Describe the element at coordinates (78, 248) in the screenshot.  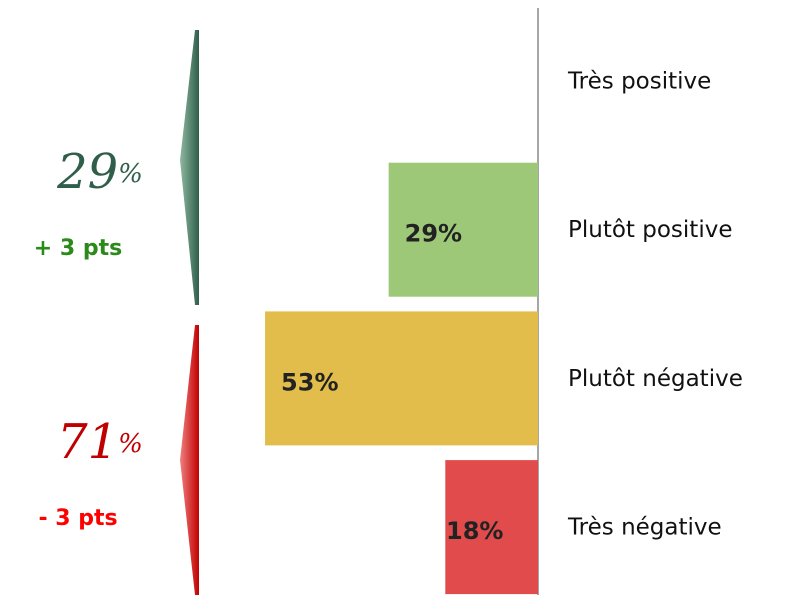
I see `summary-change: + 3 pts` at that location.